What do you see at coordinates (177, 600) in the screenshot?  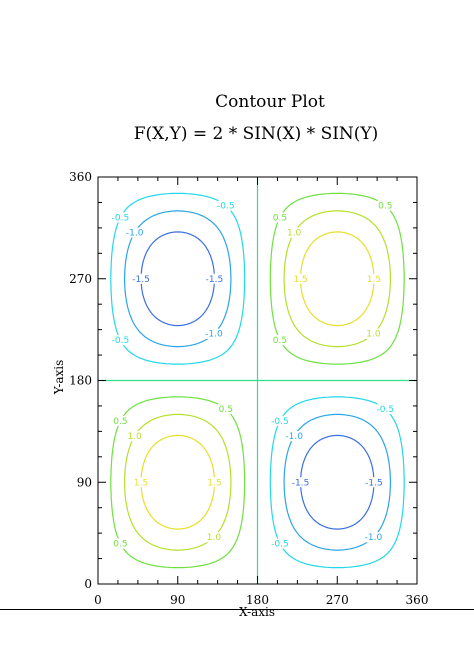 I see `x-tick-label: 90` at bounding box center [177, 600].